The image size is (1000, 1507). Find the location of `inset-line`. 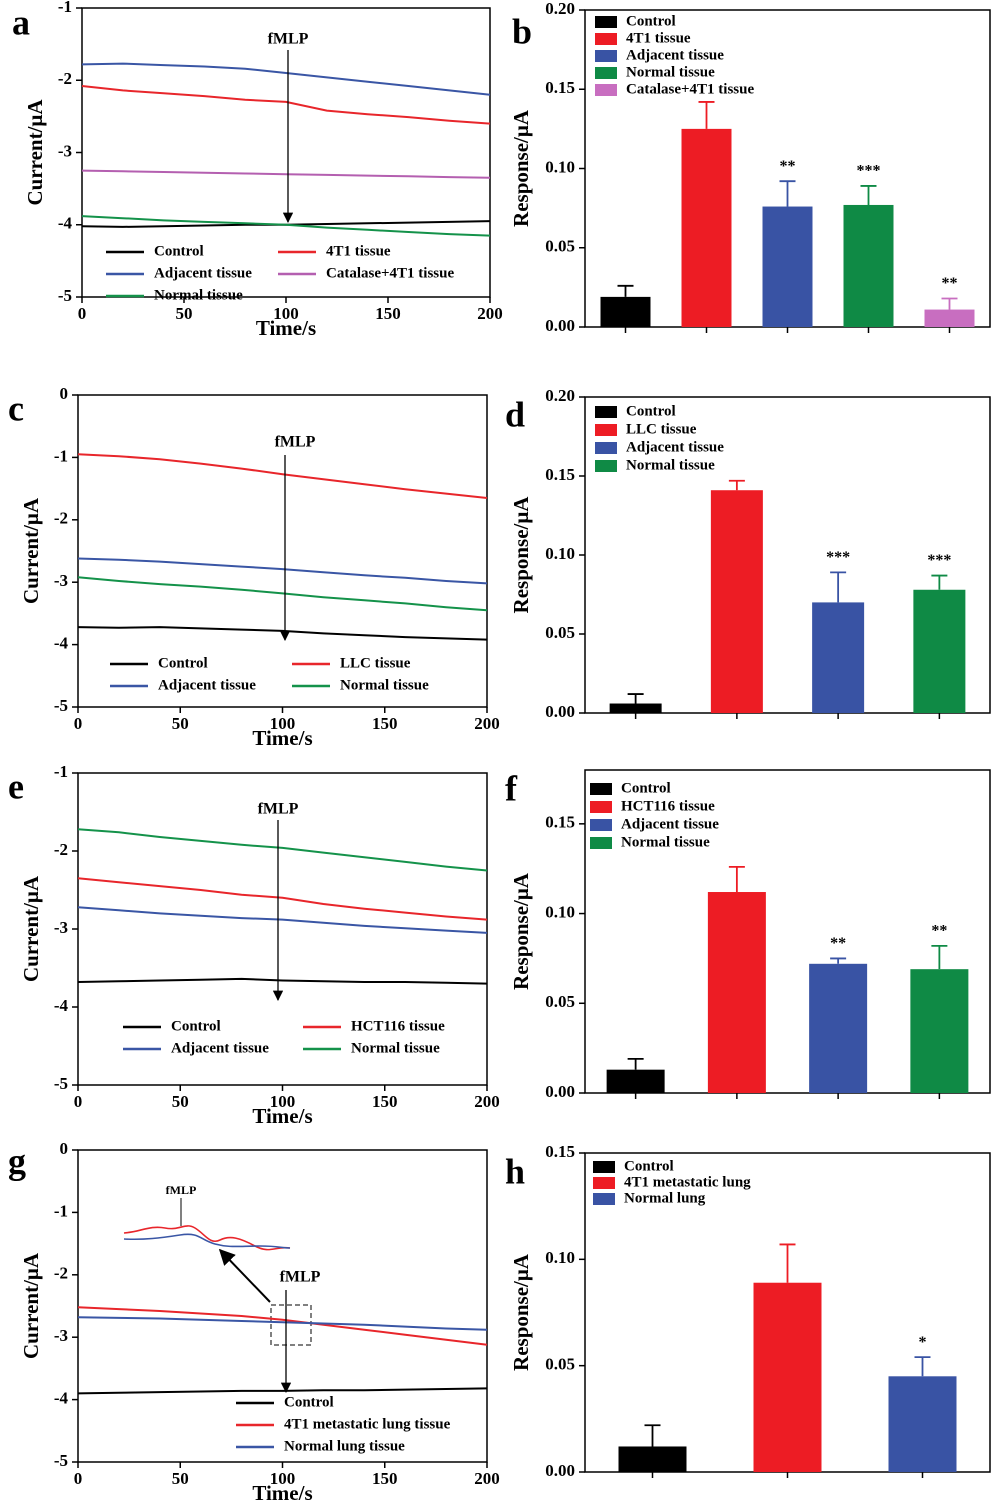

inset-line is located at coordinates (207, 1238).